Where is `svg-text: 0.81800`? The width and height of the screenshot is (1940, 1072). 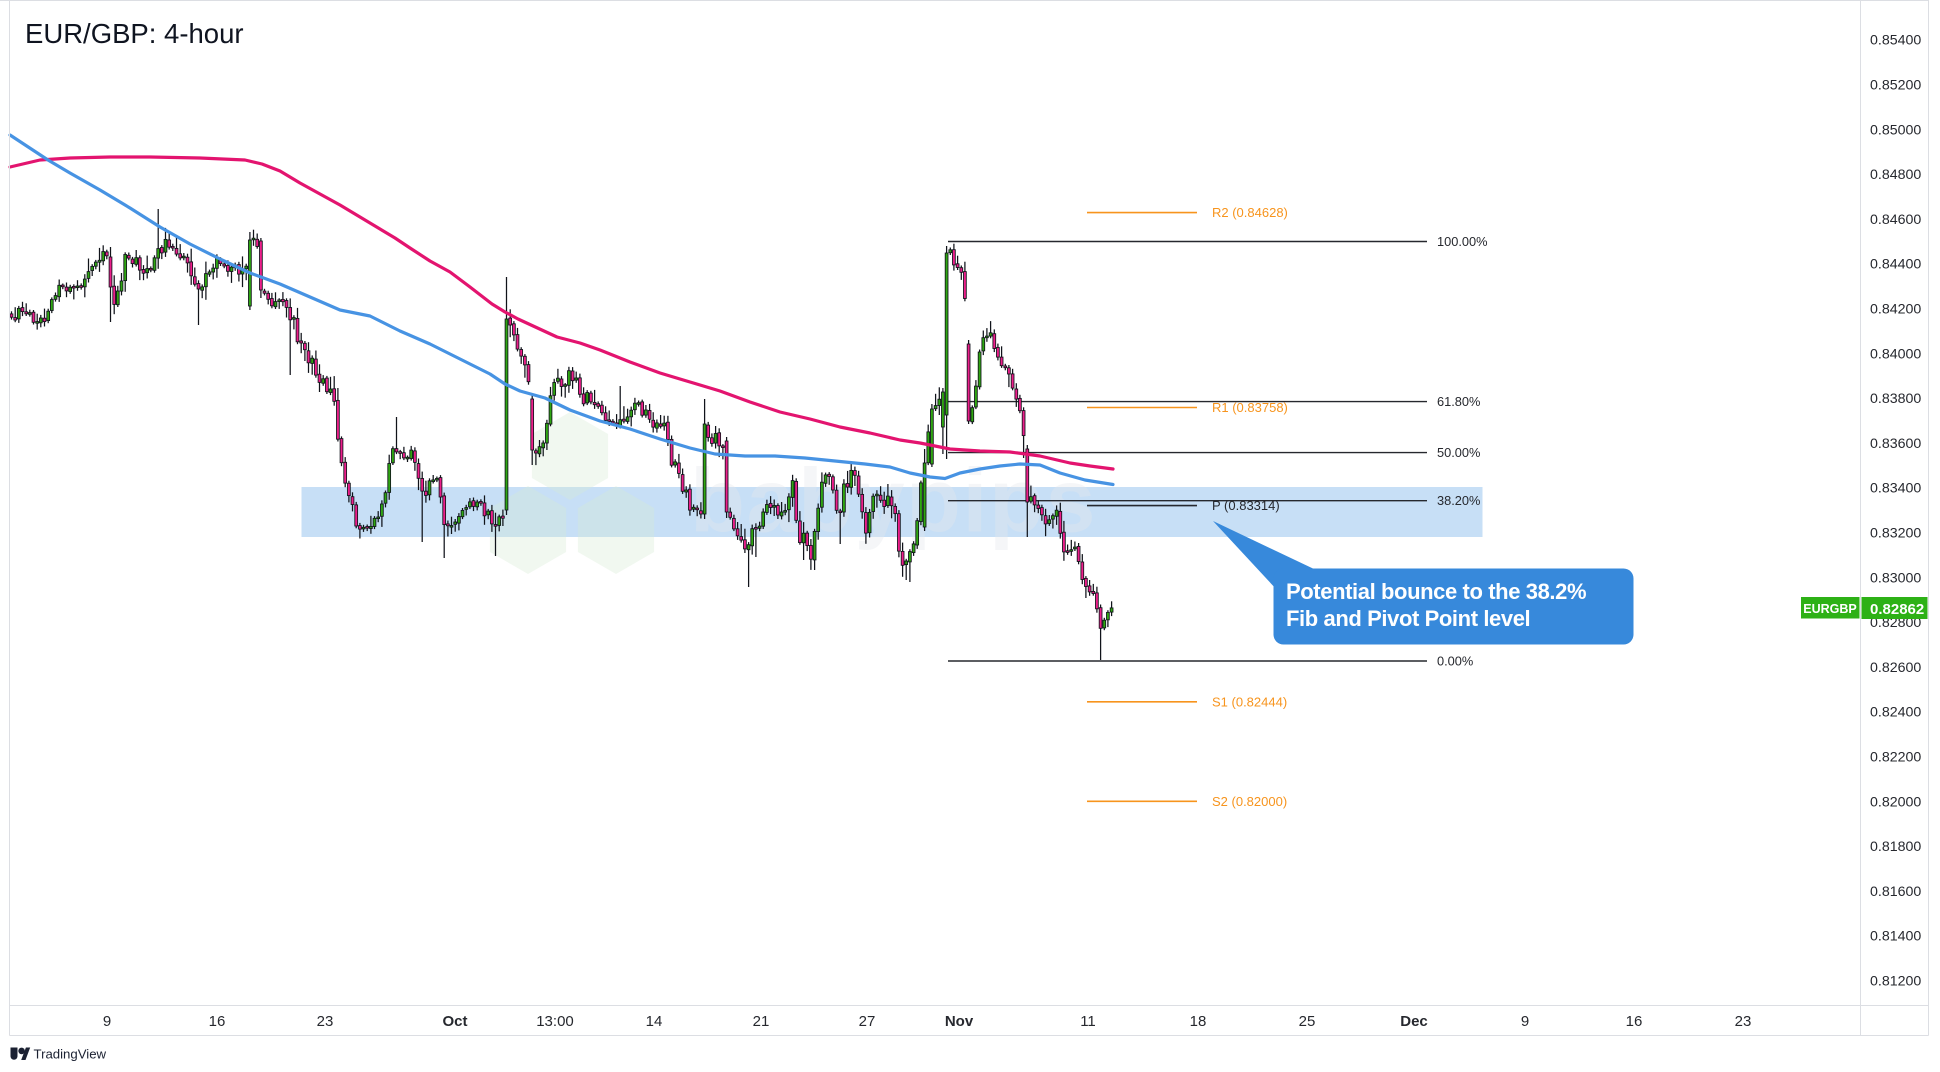 svg-text: 0.81800 is located at coordinates (1895, 847).